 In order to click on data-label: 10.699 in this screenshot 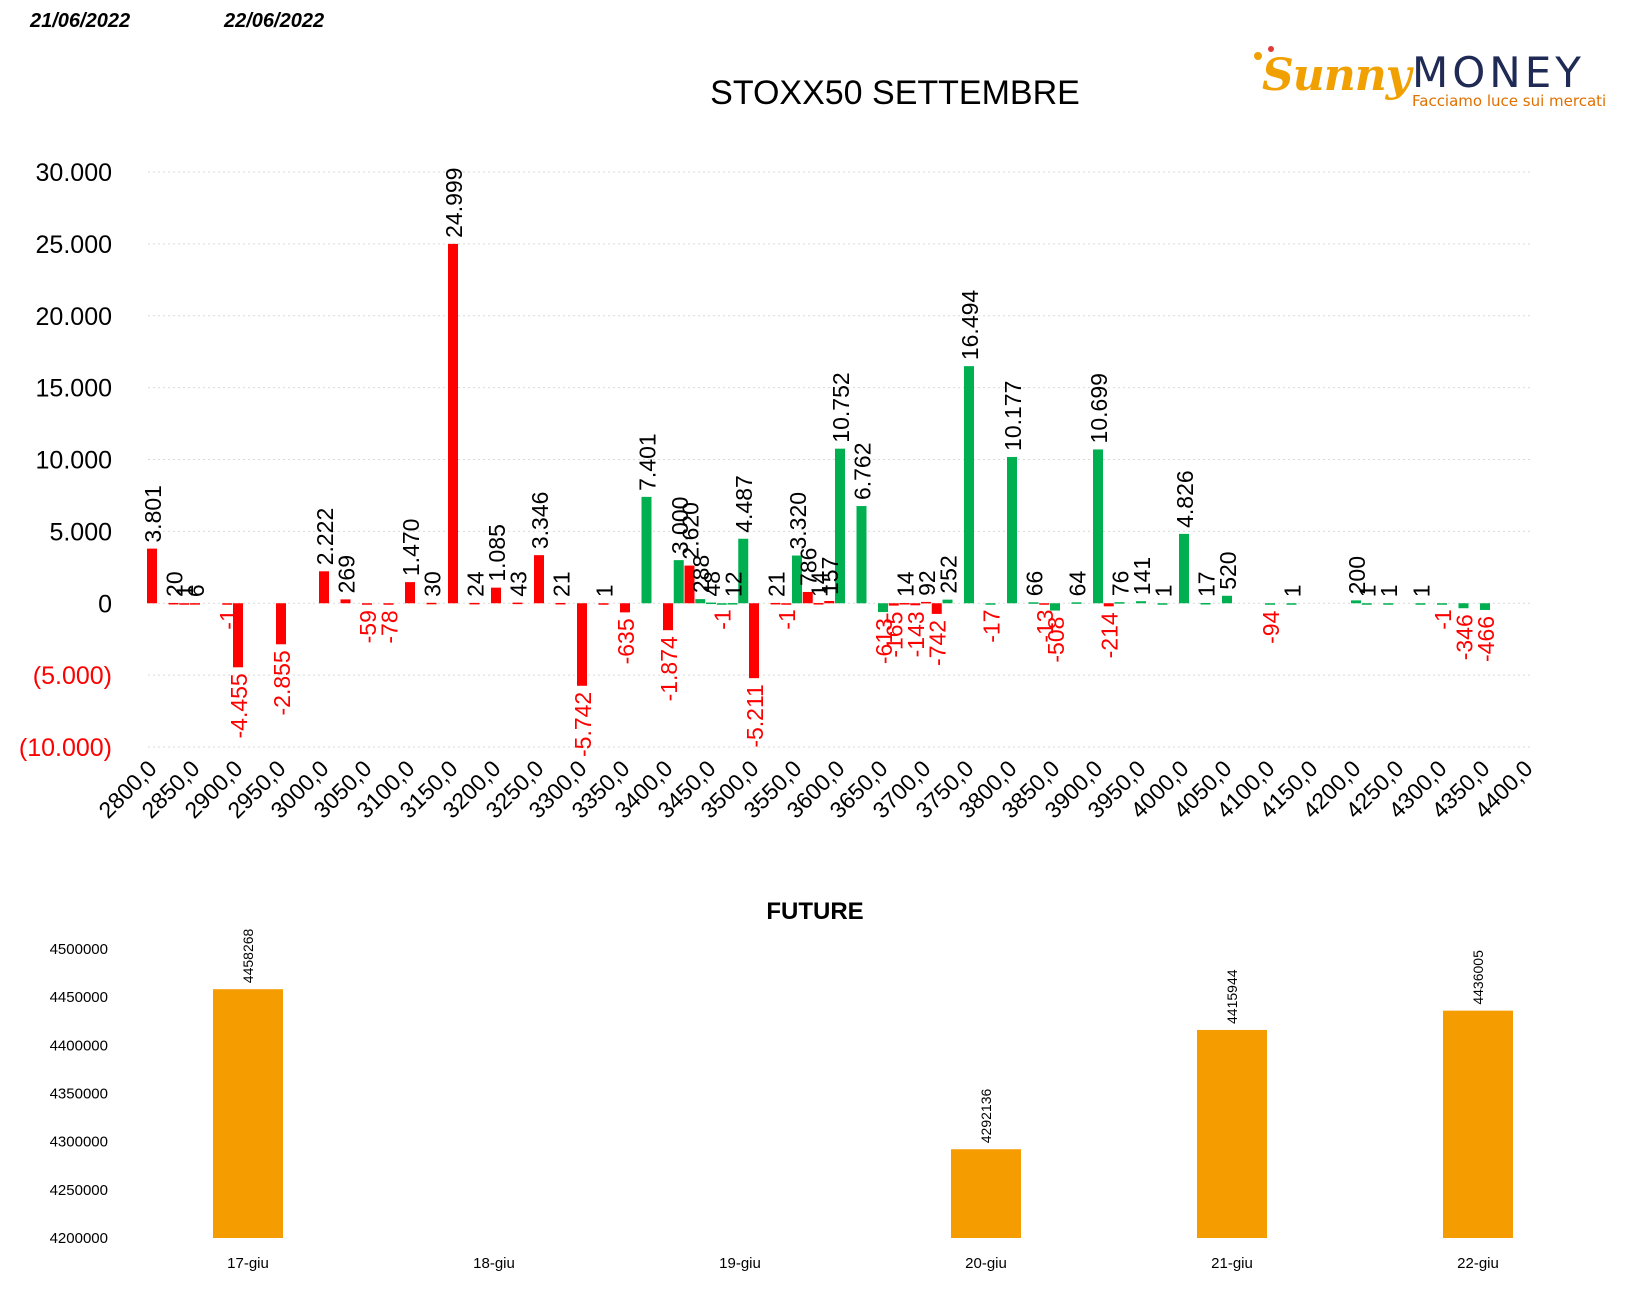, I will do `click(1099, 408)`.